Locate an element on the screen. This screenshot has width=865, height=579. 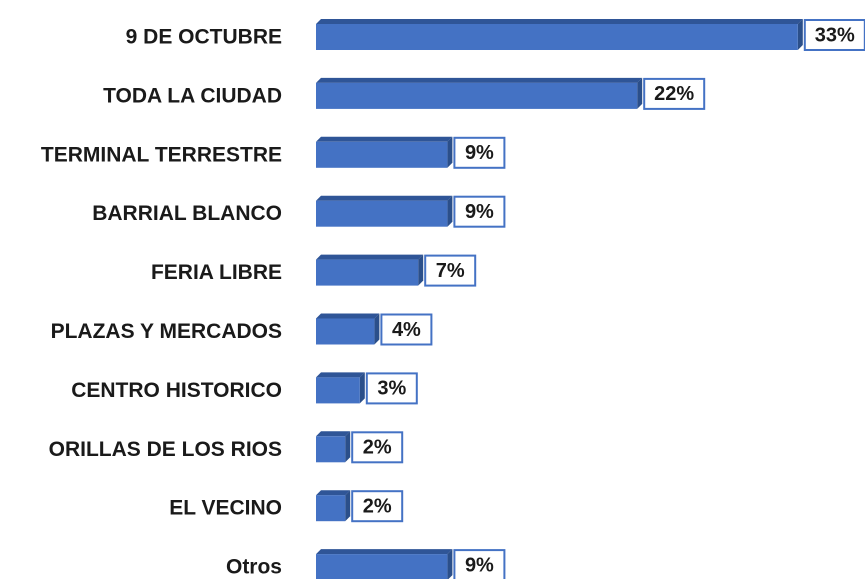
category-label: TODA LA CIUDAD is located at coordinates (192, 95).